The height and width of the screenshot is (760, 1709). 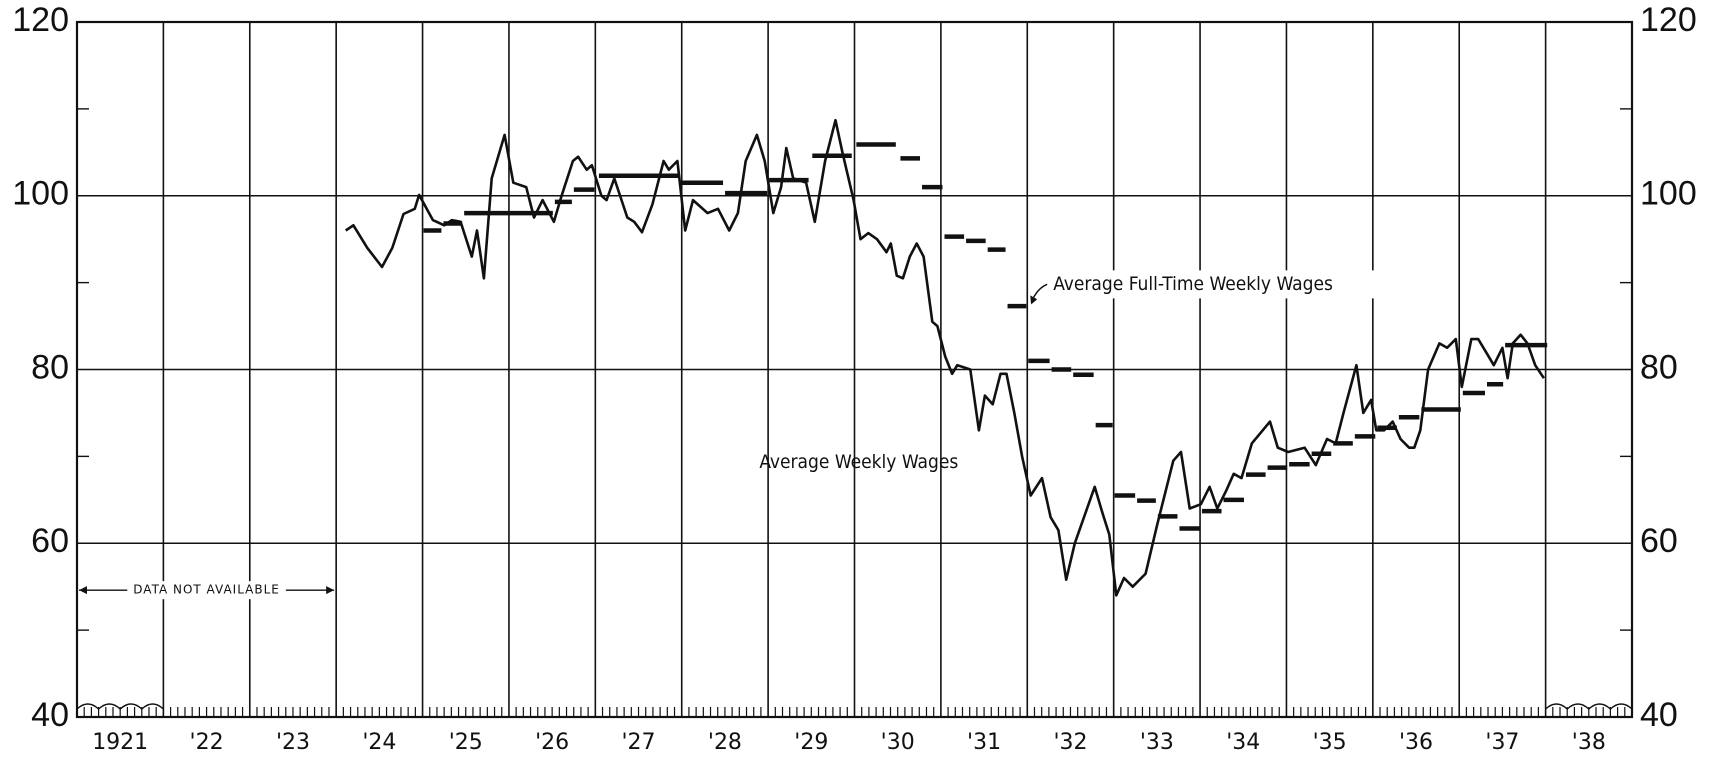 What do you see at coordinates (50, 541) in the screenshot?
I see `y-tick-label: 60` at bounding box center [50, 541].